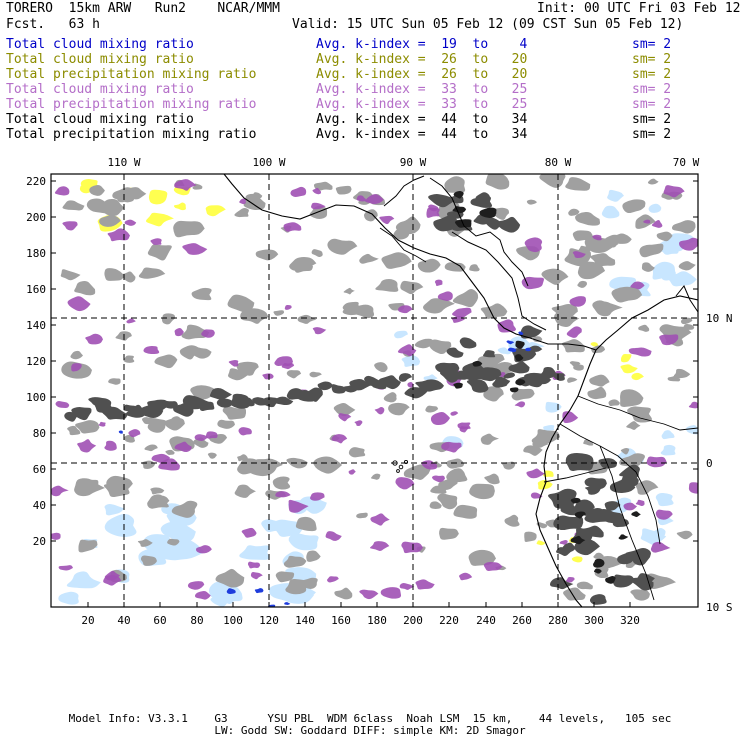  What do you see at coordinates (422, 119) in the screenshot?
I see `legend-index: Avg. k-index = 44 to 34` at bounding box center [422, 119].